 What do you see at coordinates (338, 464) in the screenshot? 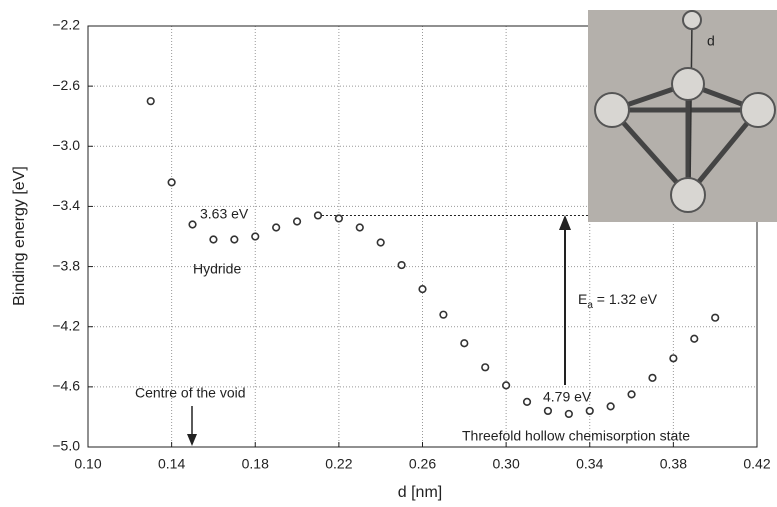
I see `x-tick-label: 0.22` at bounding box center [338, 464].